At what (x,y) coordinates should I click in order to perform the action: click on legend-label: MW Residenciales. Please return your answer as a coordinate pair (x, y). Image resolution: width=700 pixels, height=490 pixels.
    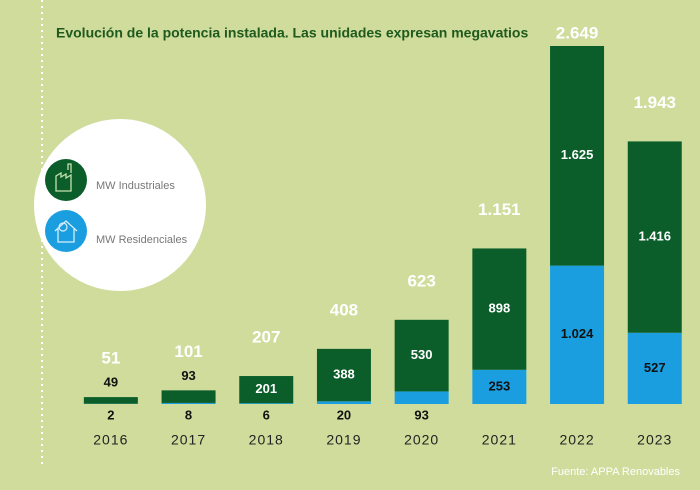
    Looking at the image, I should click on (142, 240).